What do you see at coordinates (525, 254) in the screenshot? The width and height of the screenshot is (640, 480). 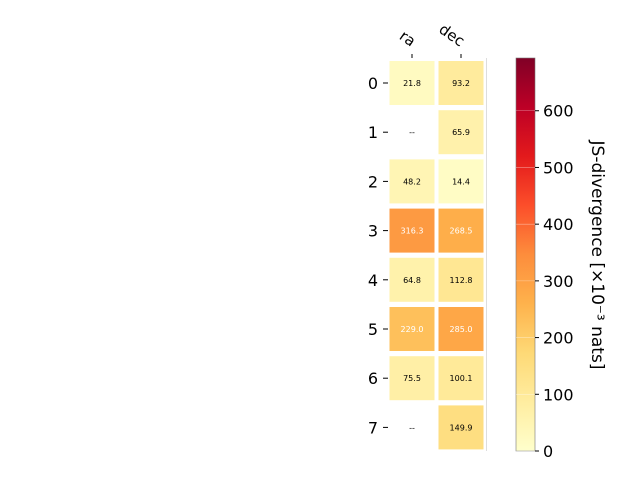 I see `colorbar-gradient` at bounding box center [525, 254].